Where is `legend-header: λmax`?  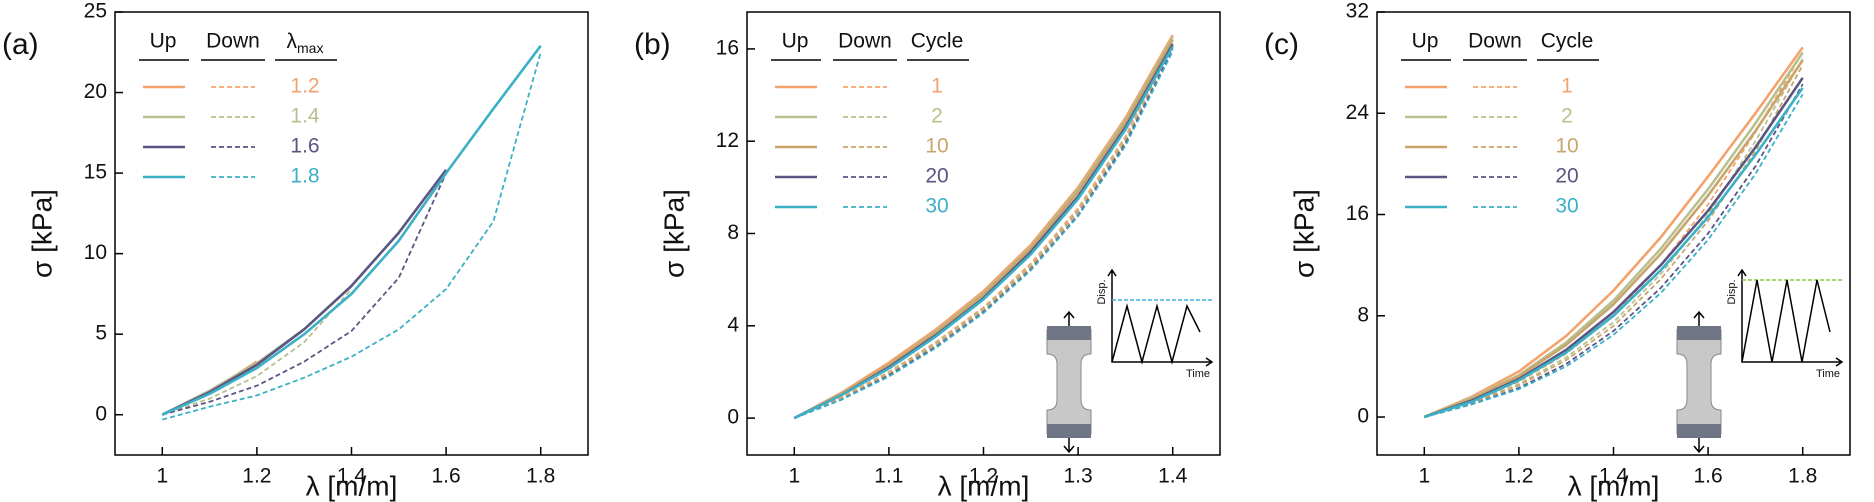 legend-header: λmax is located at coordinates (305, 43).